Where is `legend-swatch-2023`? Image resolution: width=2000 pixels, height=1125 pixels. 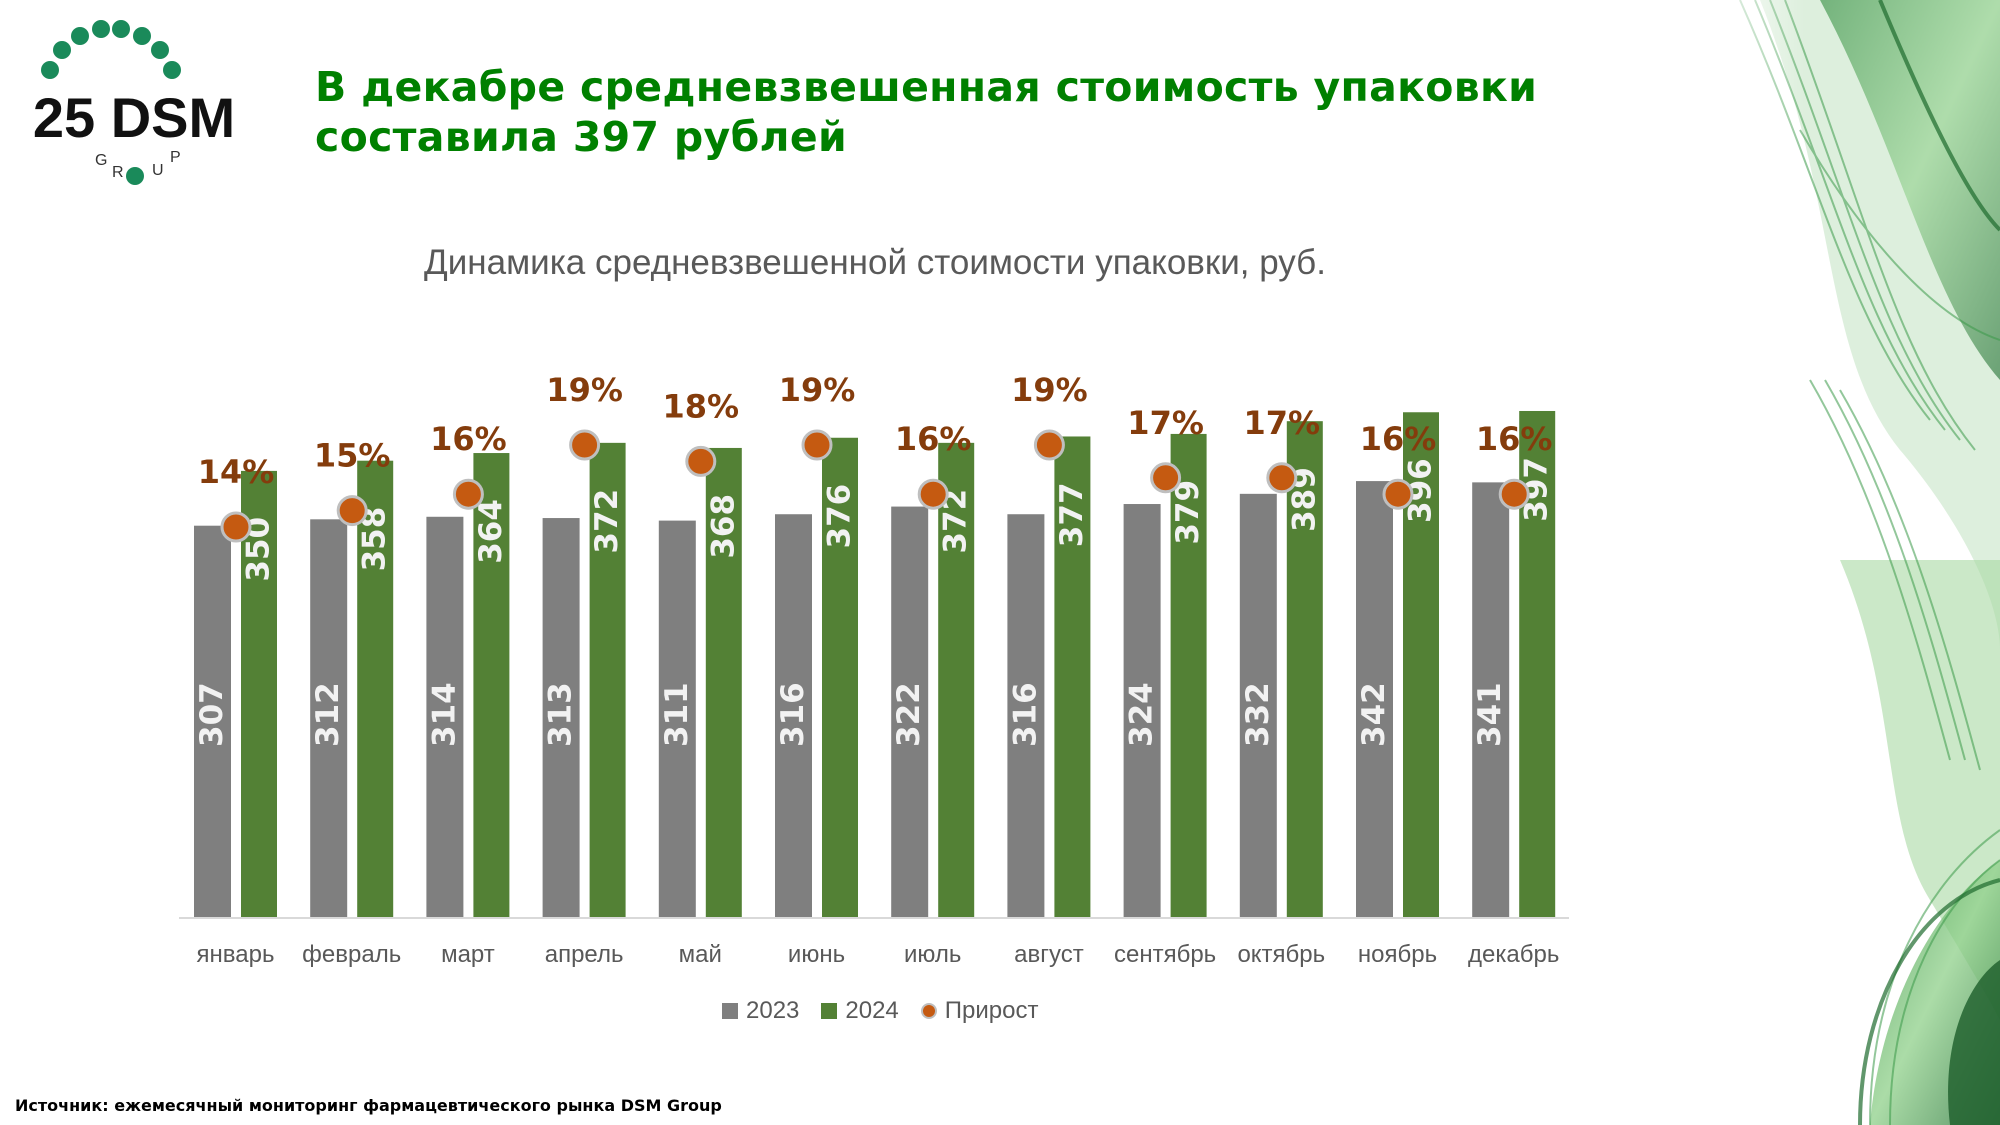
legend-swatch-2023 is located at coordinates (730, 1011).